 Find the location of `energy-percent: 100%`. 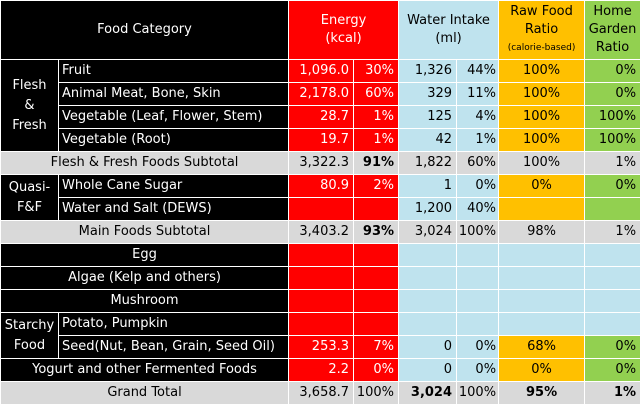

energy-percent: 100% is located at coordinates (376, 393).